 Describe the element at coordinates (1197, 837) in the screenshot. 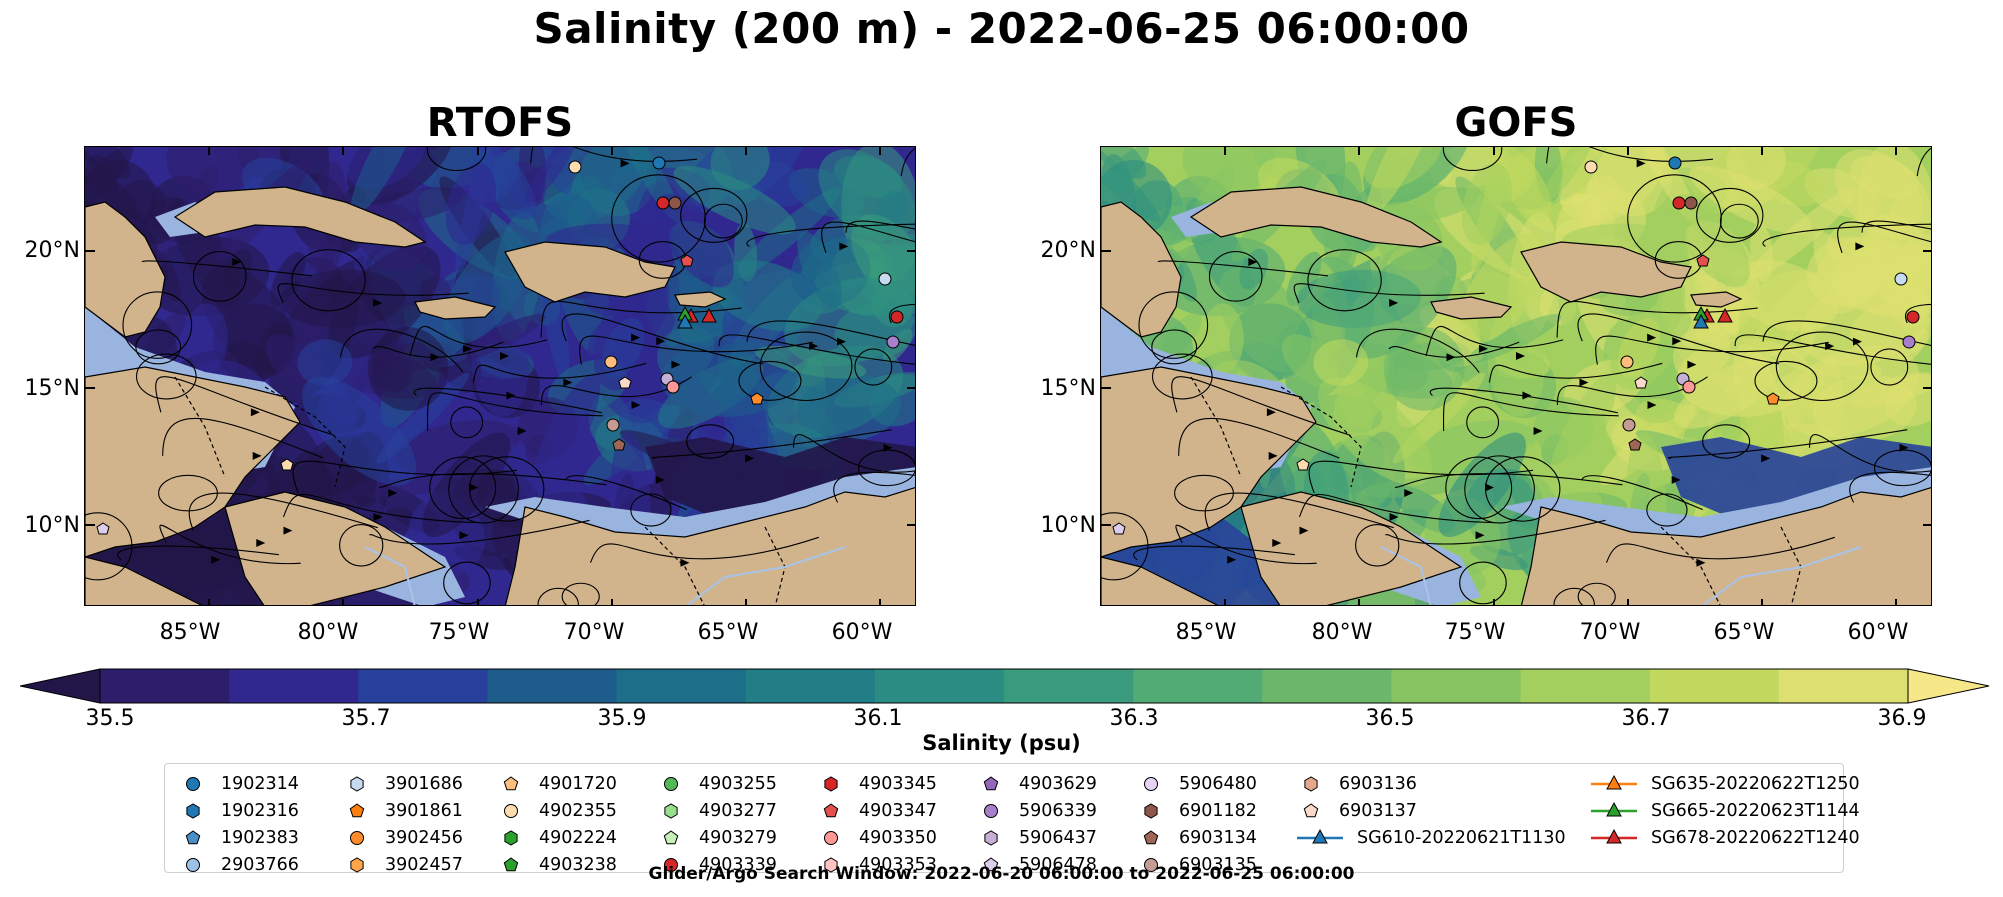

I see `legend-item: 6903134` at that location.